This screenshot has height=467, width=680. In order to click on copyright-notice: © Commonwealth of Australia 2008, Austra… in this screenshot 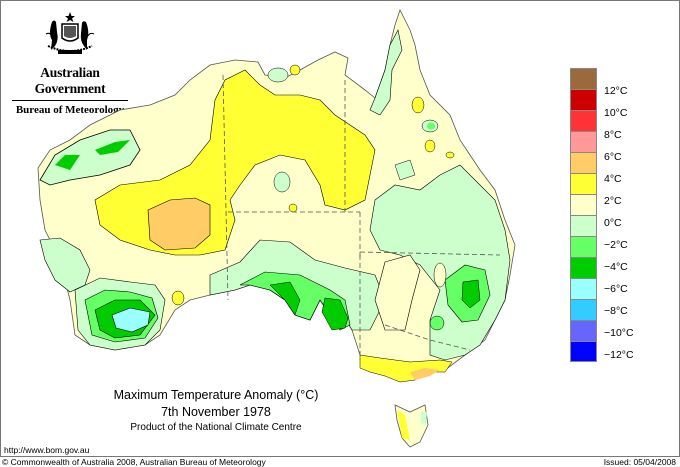, I will do `click(134, 462)`.